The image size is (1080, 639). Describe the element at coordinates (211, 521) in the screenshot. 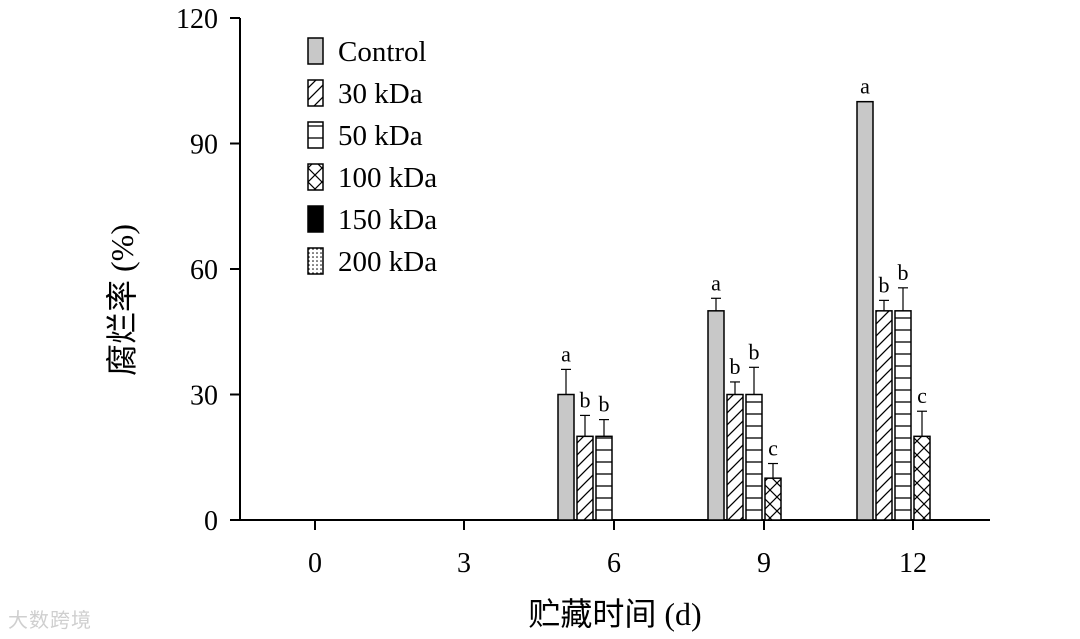

I see `y-tick-label: 0` at that location.